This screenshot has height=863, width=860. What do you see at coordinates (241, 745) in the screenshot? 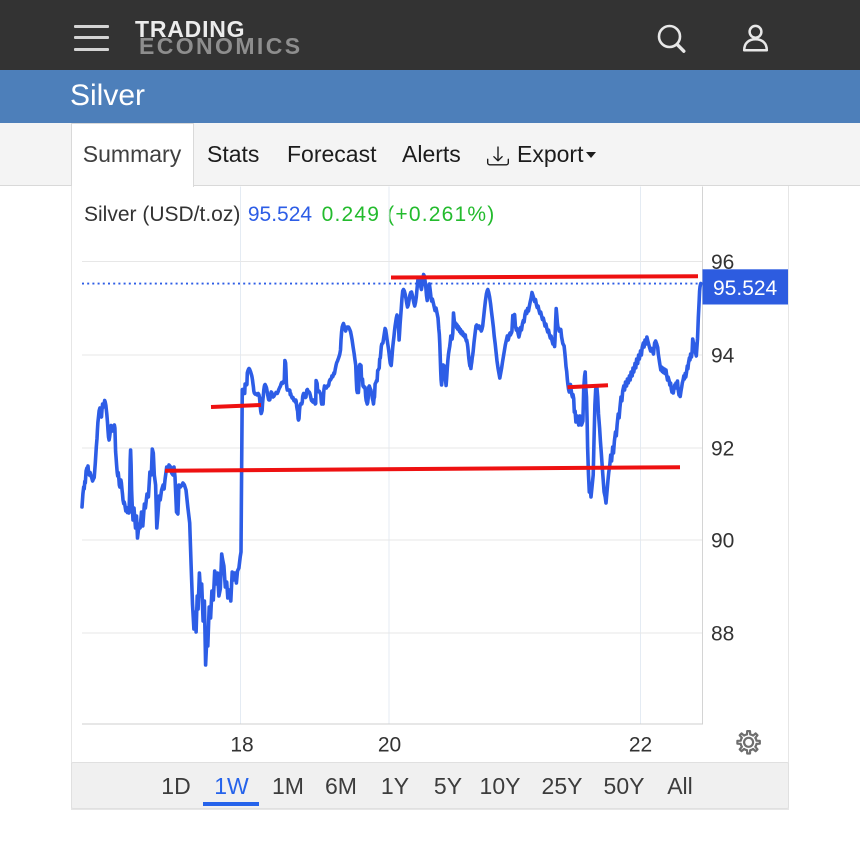
I see `svg-text: 18` at bounding box center [241, 745].